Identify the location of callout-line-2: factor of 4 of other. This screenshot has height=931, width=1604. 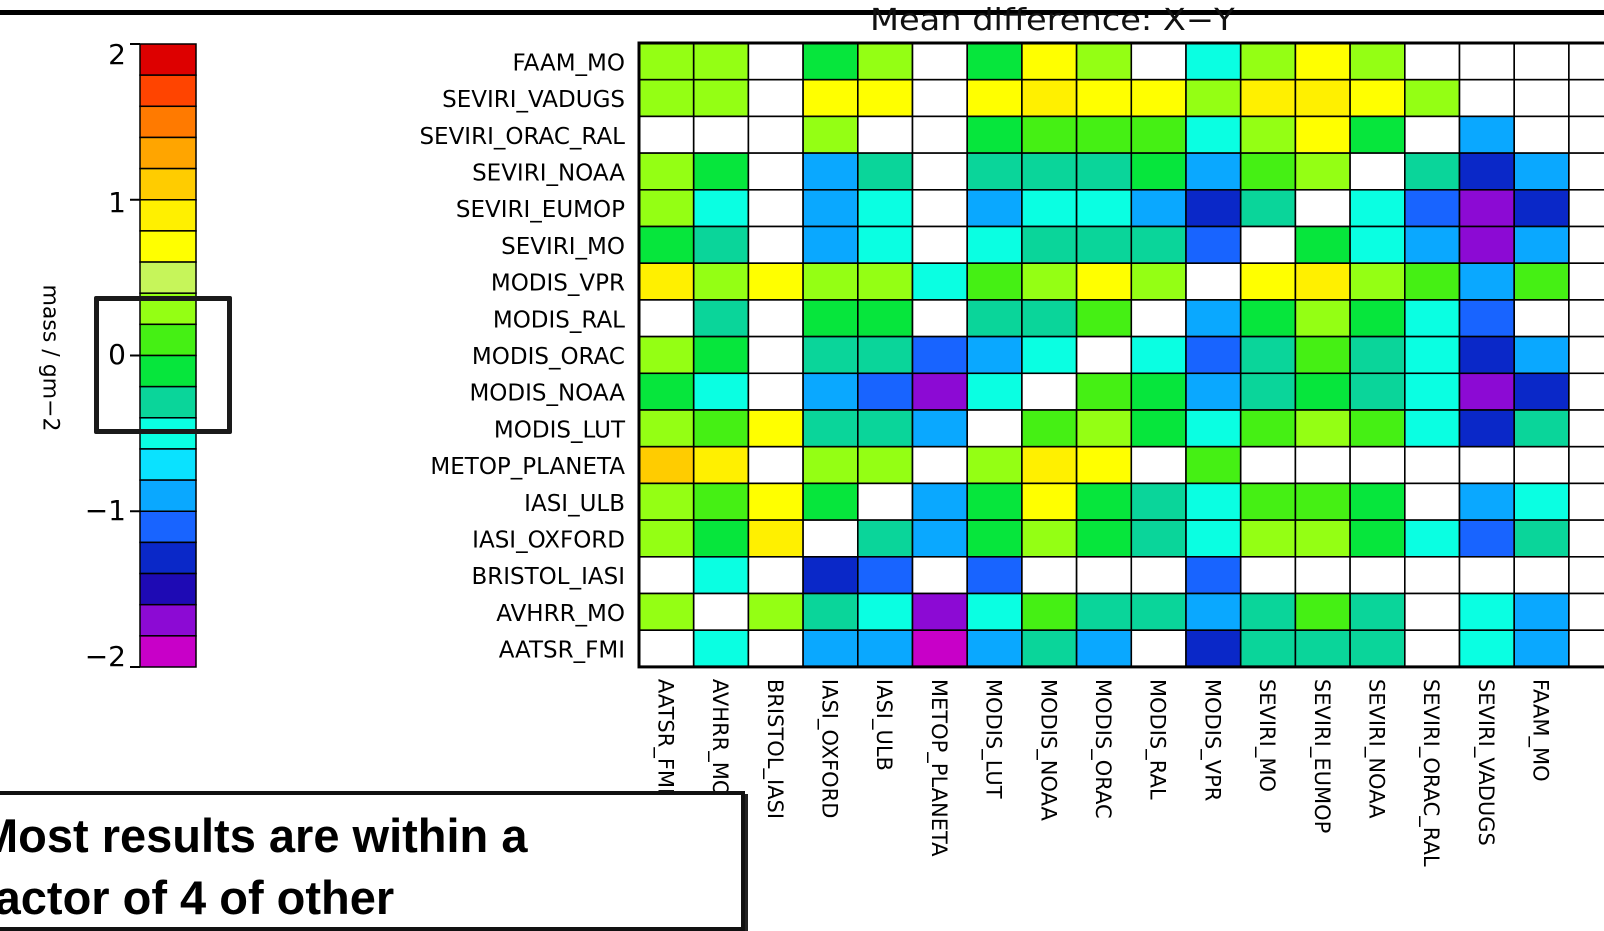
(197, 897).